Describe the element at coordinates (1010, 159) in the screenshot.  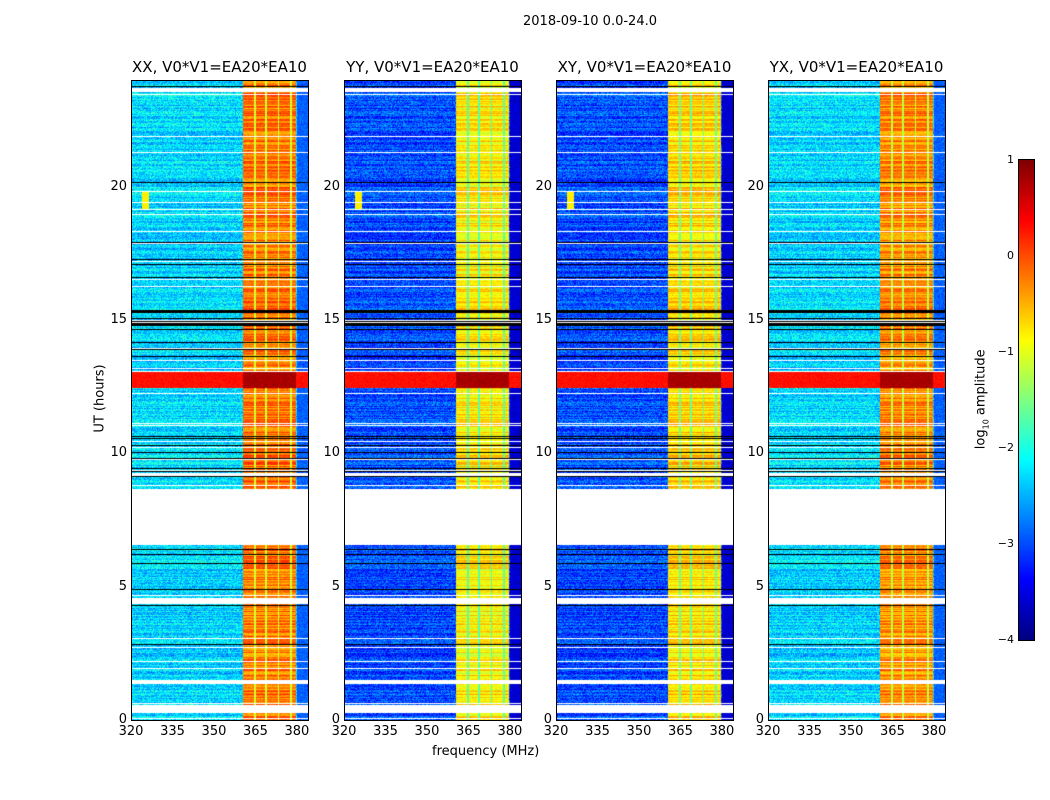
I see `colorbar-tick-label: 1` at that location.